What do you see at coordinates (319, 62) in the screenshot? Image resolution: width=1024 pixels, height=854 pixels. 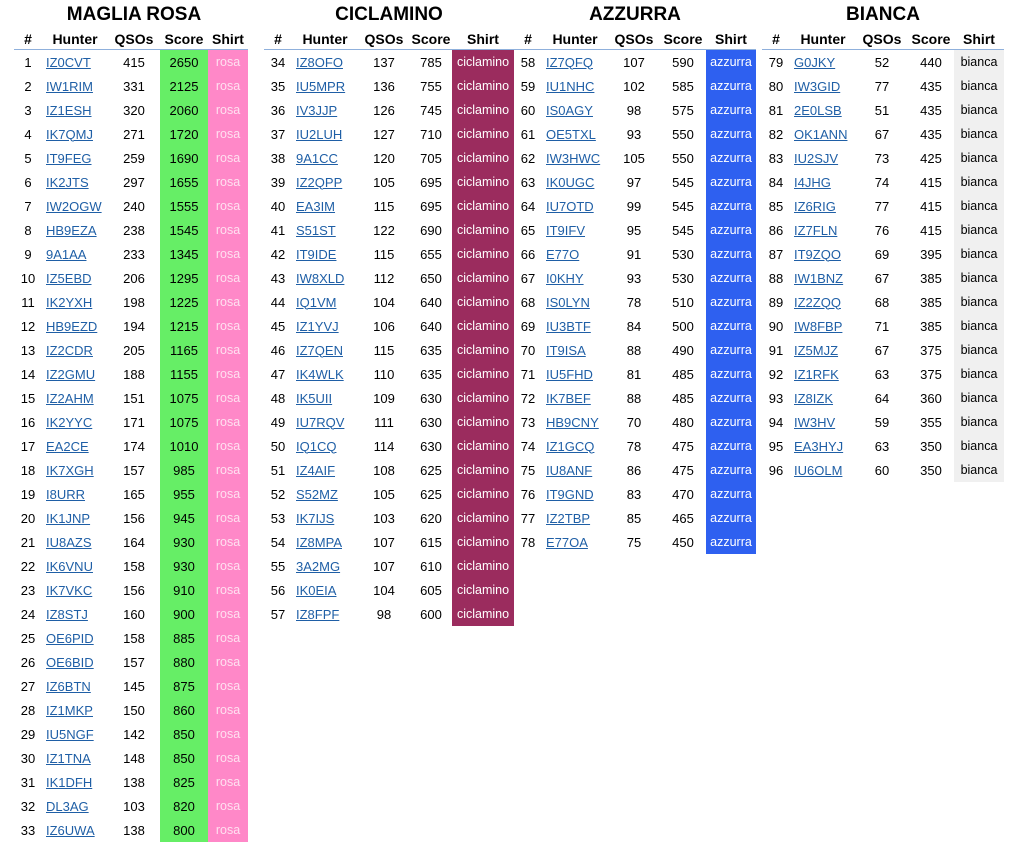 I see `hunter-link: IZ8OFO` at bounding box center [319, 62].